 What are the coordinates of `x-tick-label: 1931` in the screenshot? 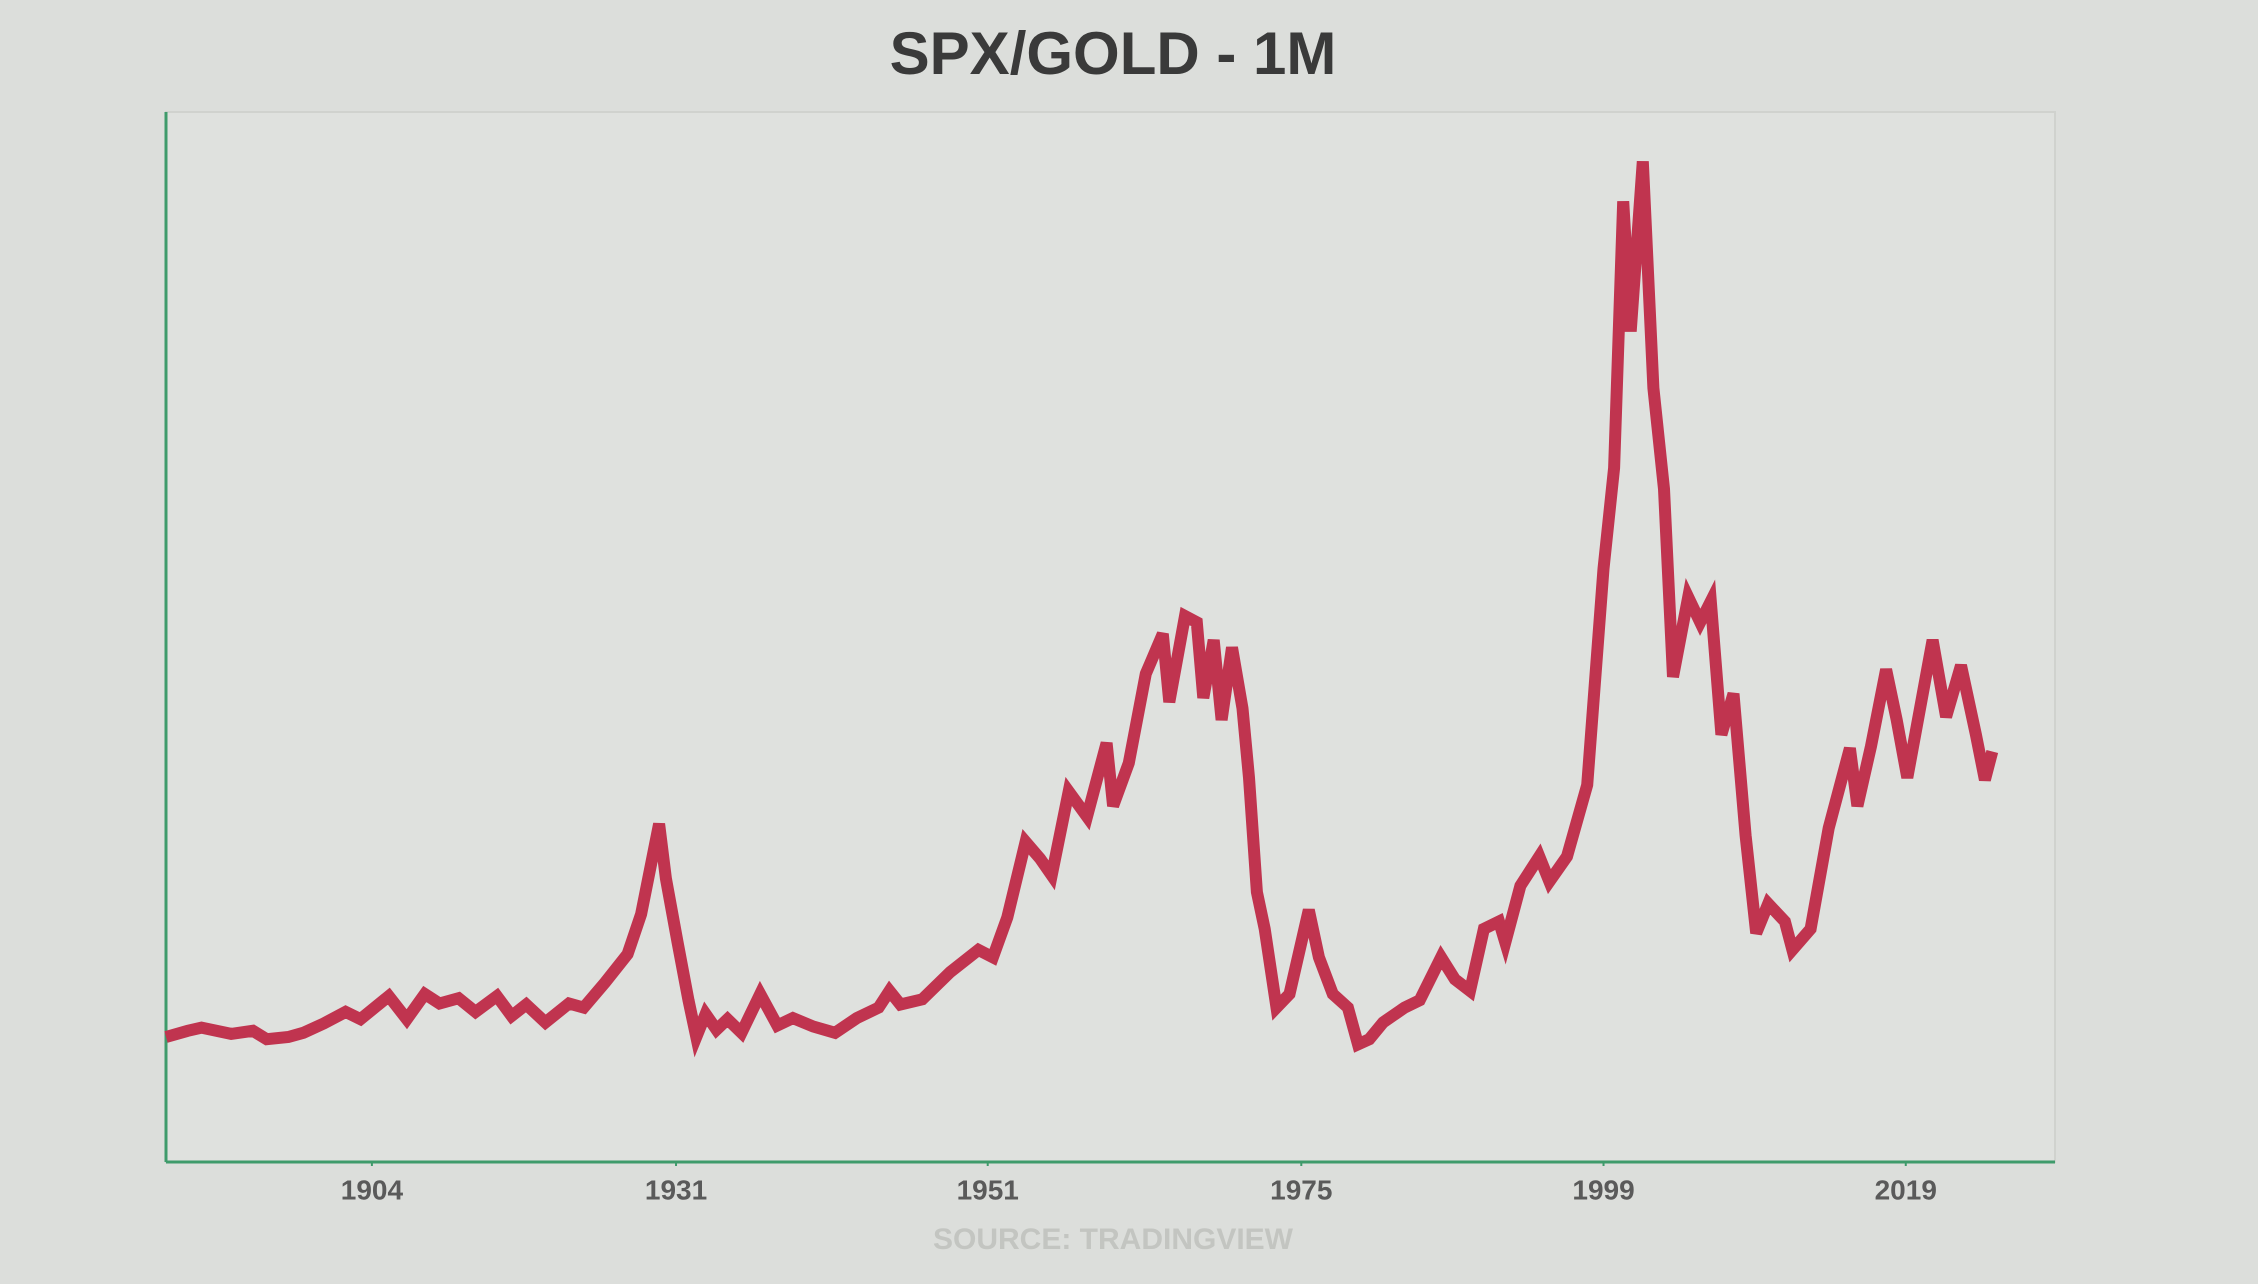 It's located at (676, 1189).